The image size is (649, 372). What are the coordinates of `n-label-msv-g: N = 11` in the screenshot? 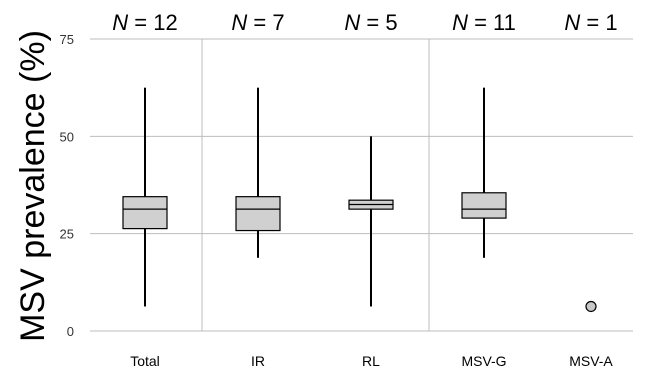 It's located at (484, 22).